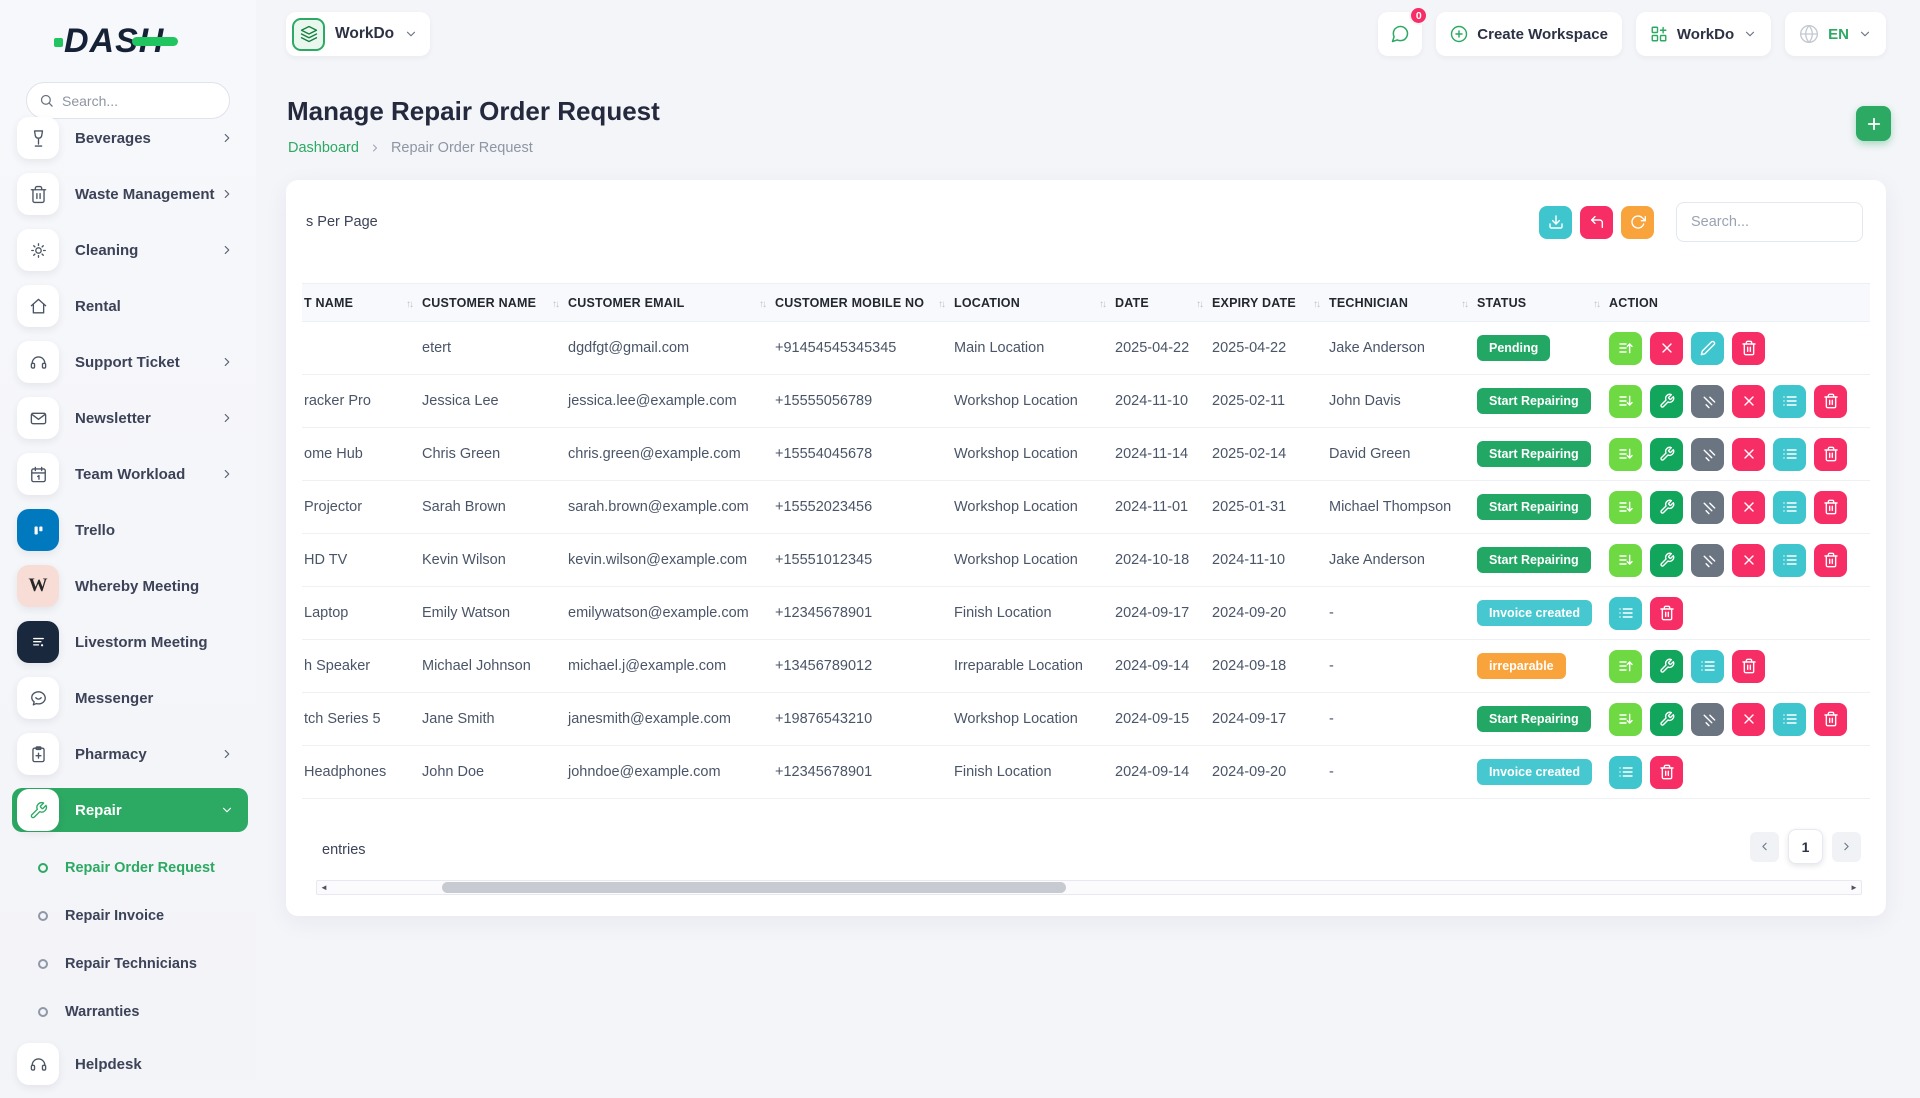 The image size is (1920, 1098). What do you see at coordinates (130, 138) in the screenshot?
I see `sidebar-item-beverages: Beverages` at bounding box center [130, 138].